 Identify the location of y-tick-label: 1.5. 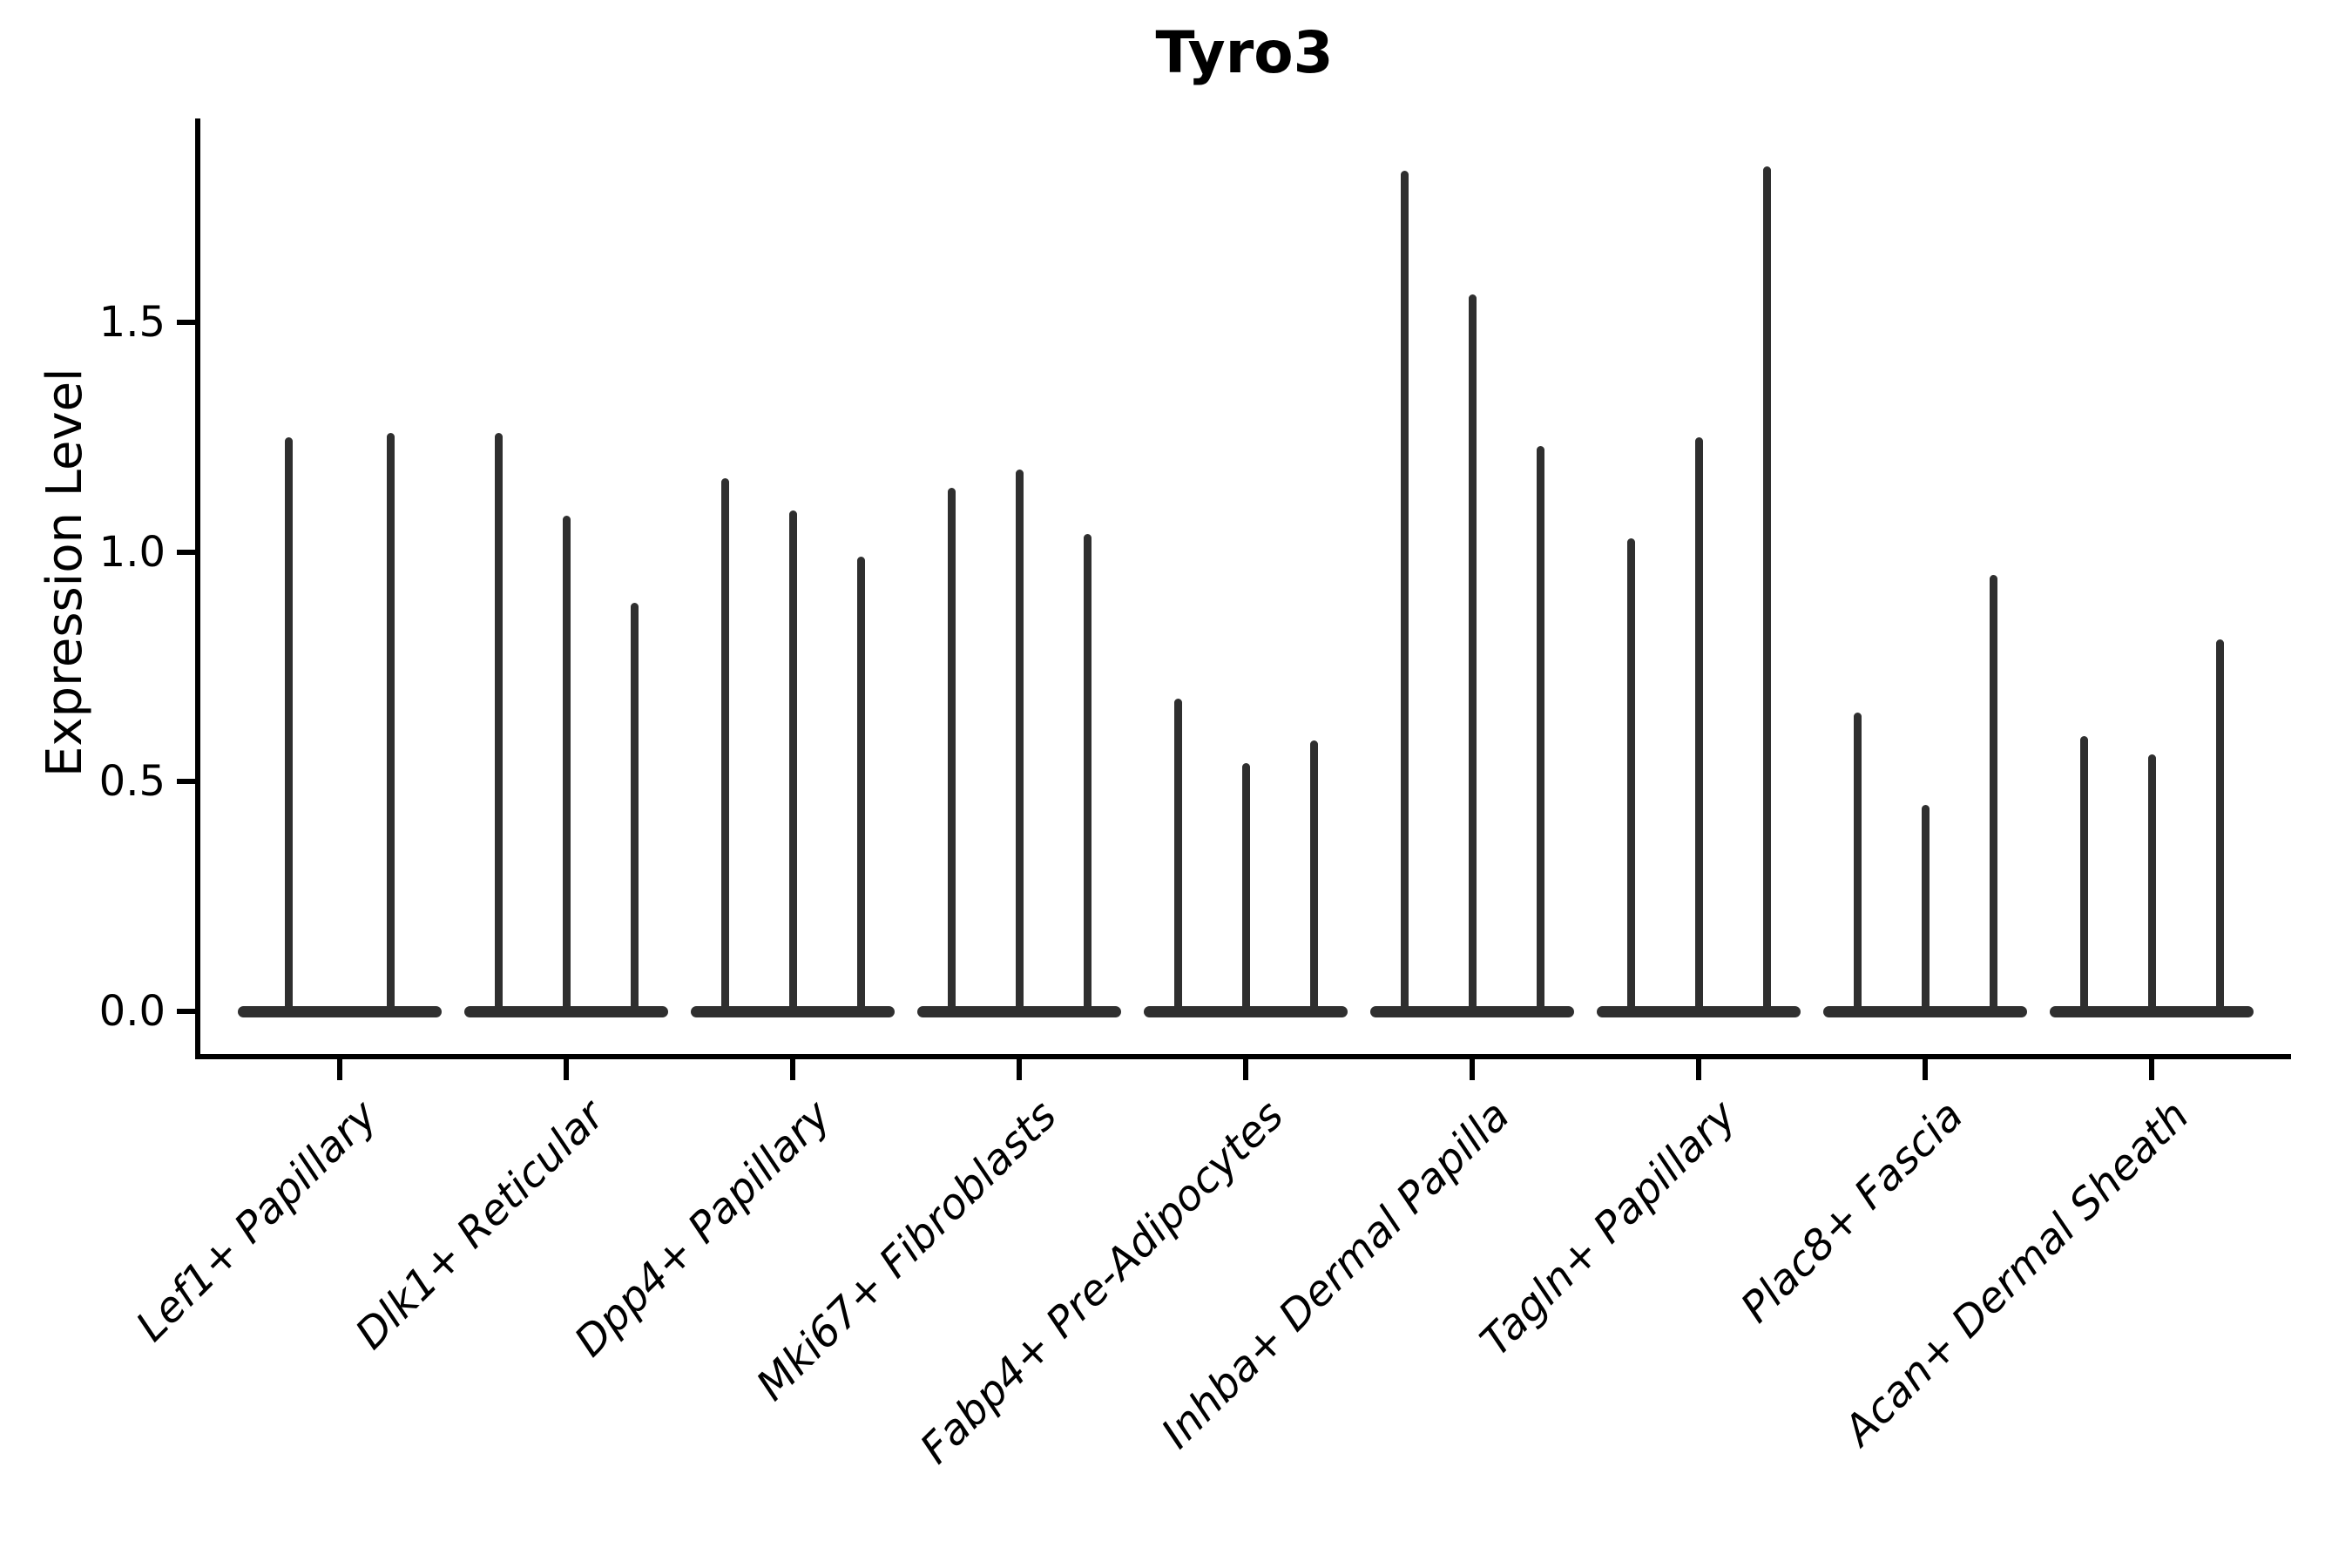
(132, 323).